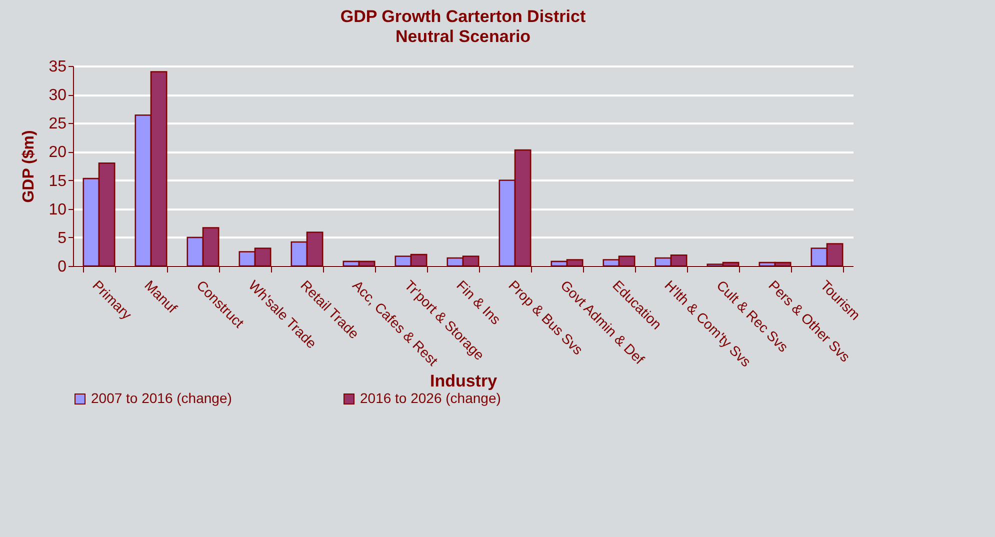  I want to click on y-tick-label: 10, so click(57, 209).